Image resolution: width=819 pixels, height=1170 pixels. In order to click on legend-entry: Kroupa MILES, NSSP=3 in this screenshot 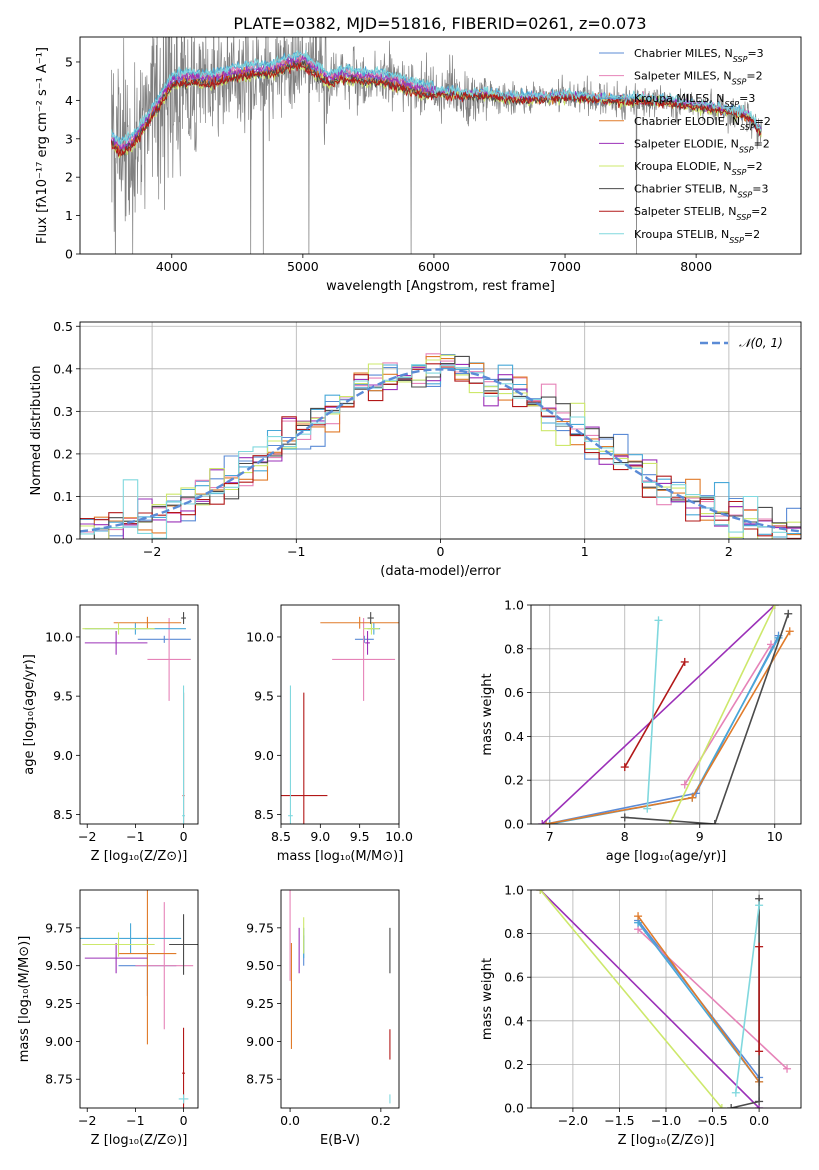, I will do `click(694, 100)`.